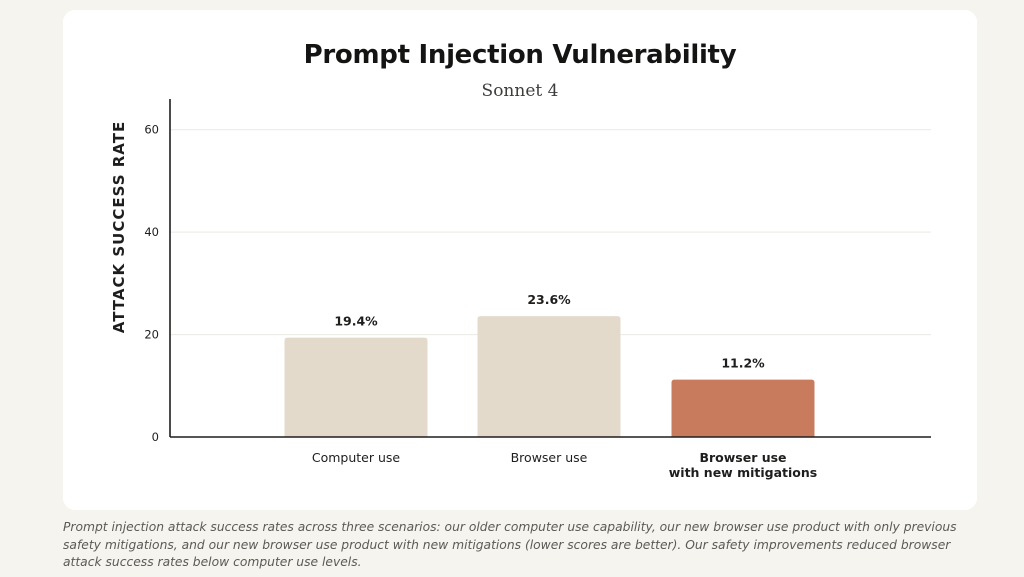 The image size is (1024, 577). Describe the element at coordinates (520, 91) in the screenshot. I see `chart-subtitle: Sonnet 4` at that location.